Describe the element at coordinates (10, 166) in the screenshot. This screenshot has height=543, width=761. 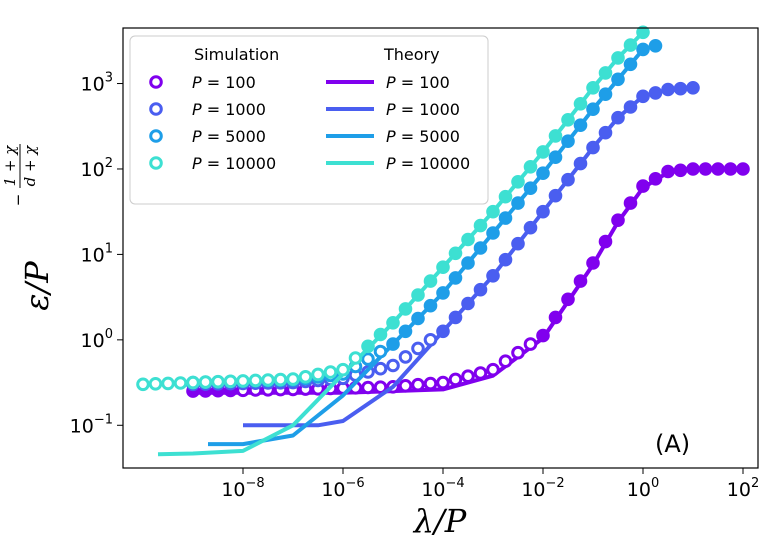
I see `y-axis-title-exp-num: 1 + χ` at that location.